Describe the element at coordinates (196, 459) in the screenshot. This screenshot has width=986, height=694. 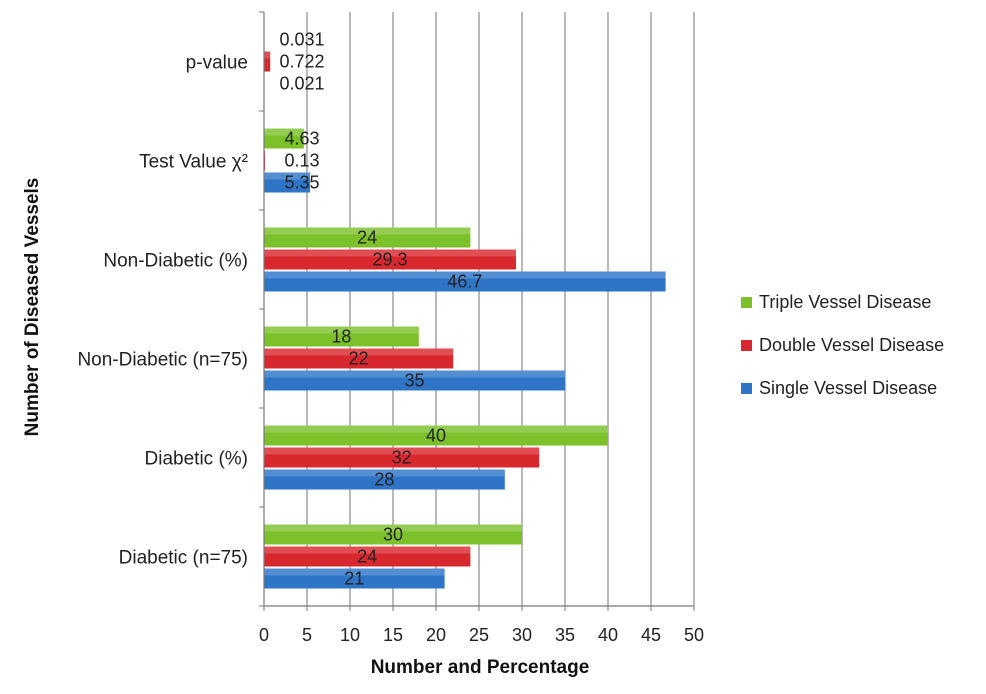
I see `category-label: Diabetic (%)` at that location.